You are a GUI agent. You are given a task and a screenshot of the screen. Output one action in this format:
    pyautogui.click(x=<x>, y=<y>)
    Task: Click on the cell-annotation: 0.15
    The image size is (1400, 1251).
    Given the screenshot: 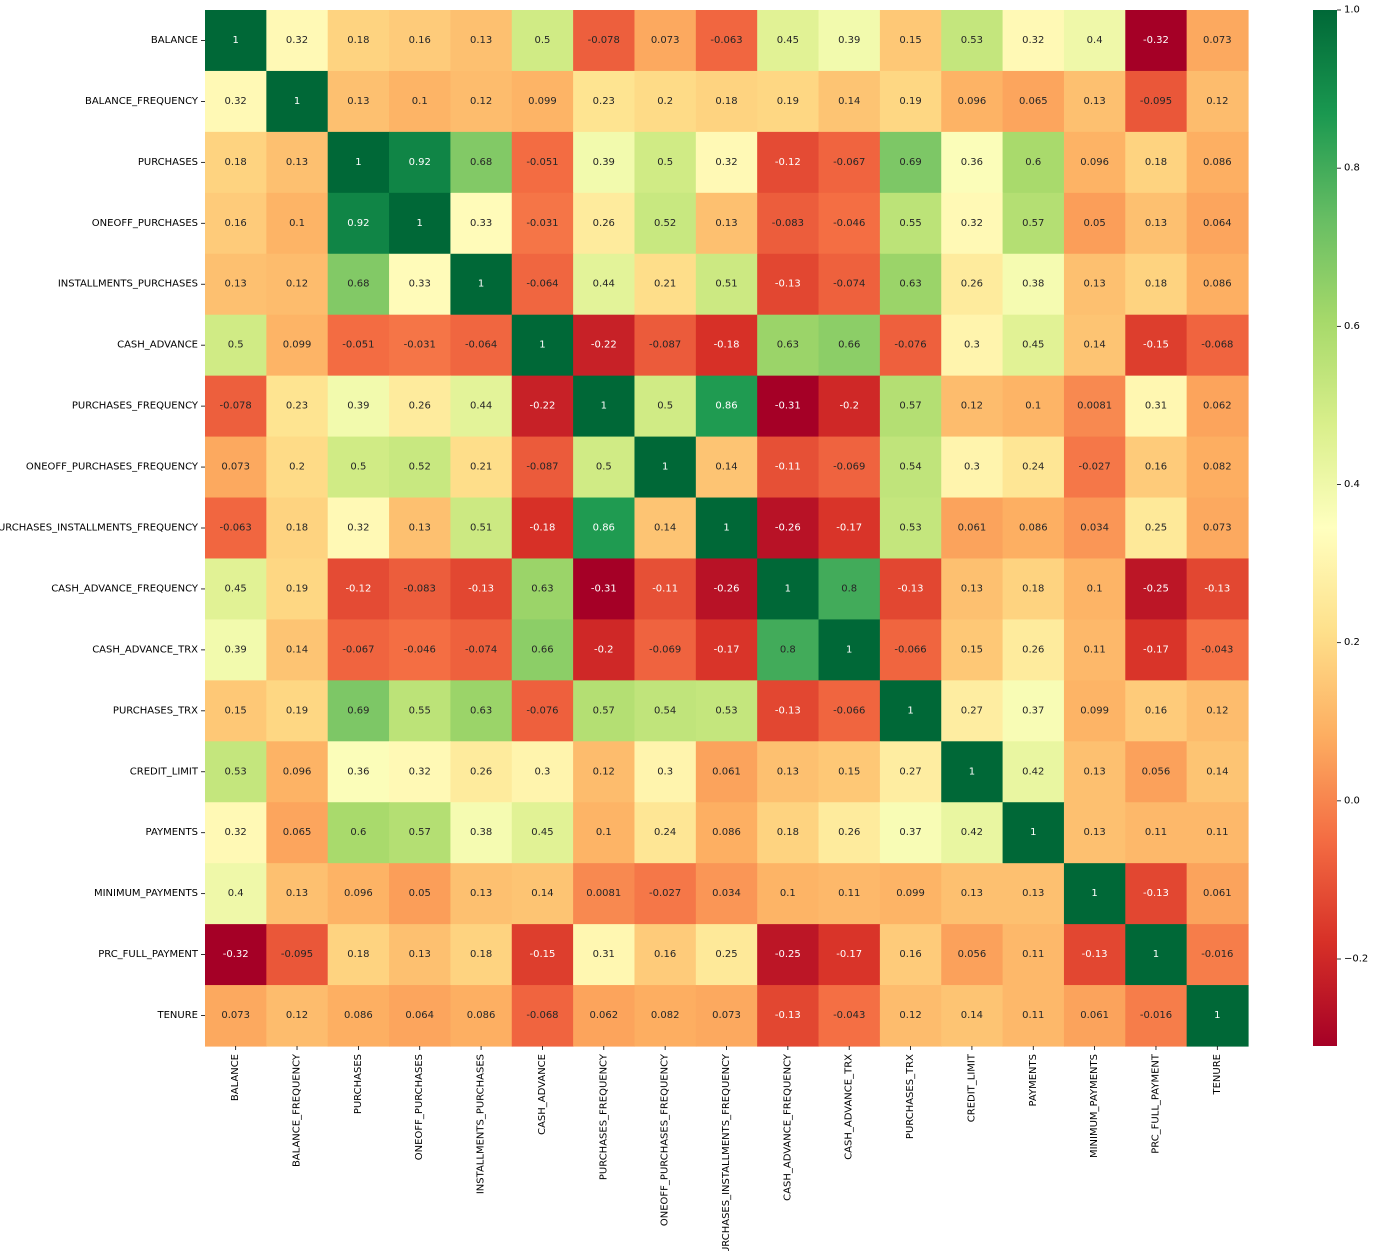 What is the action you would take?
    pyautogui.click(x=236, y=710)
    